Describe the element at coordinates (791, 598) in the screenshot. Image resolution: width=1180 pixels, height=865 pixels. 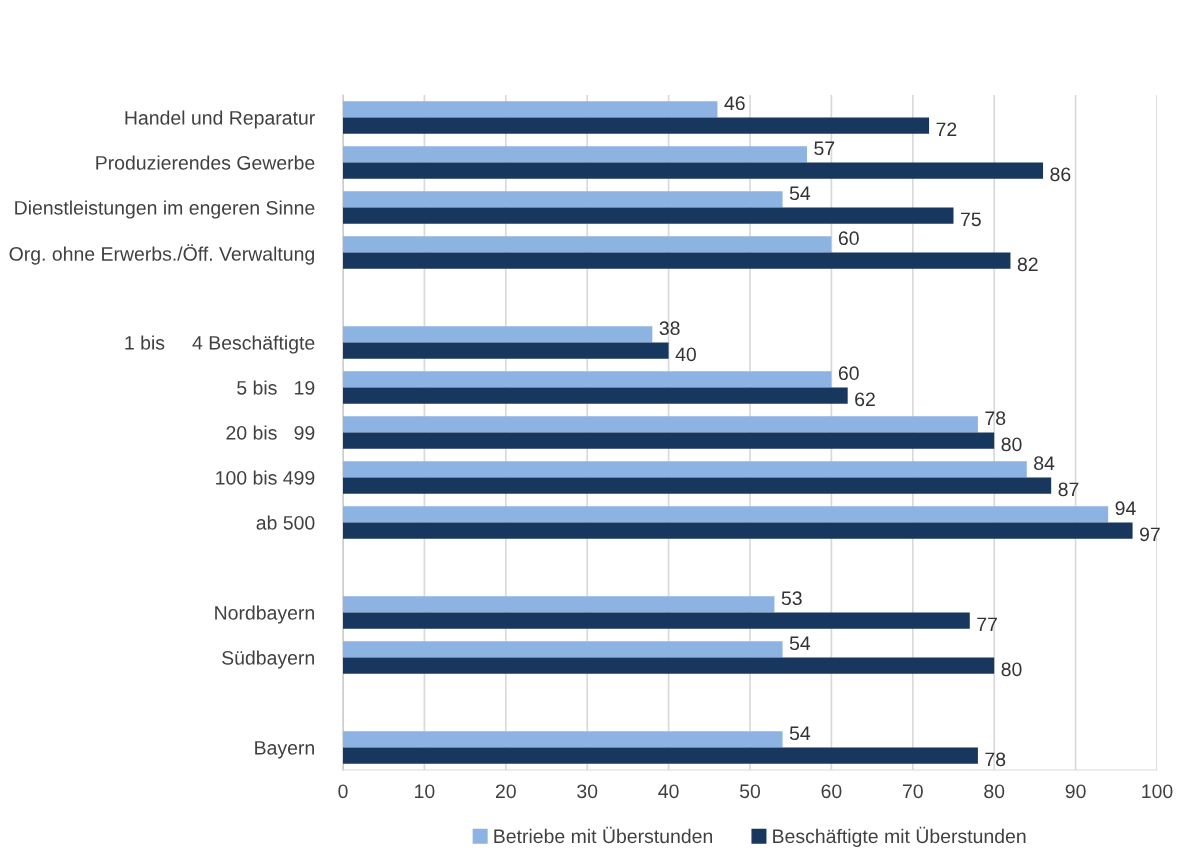
I see `data-label: 53` at that location.